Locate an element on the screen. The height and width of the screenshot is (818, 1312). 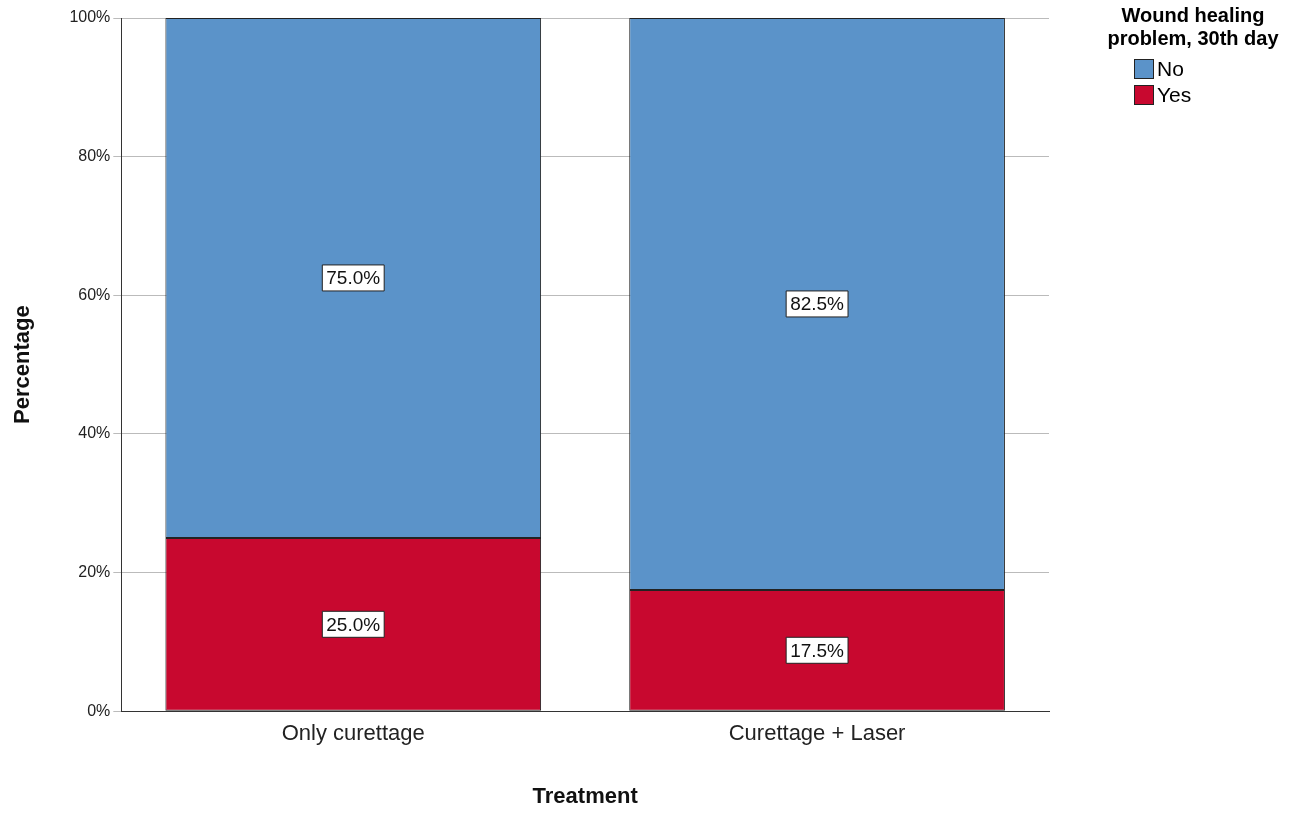
legend-title: Wound healing problem, 30th day is located at coordinates (1193, 27).